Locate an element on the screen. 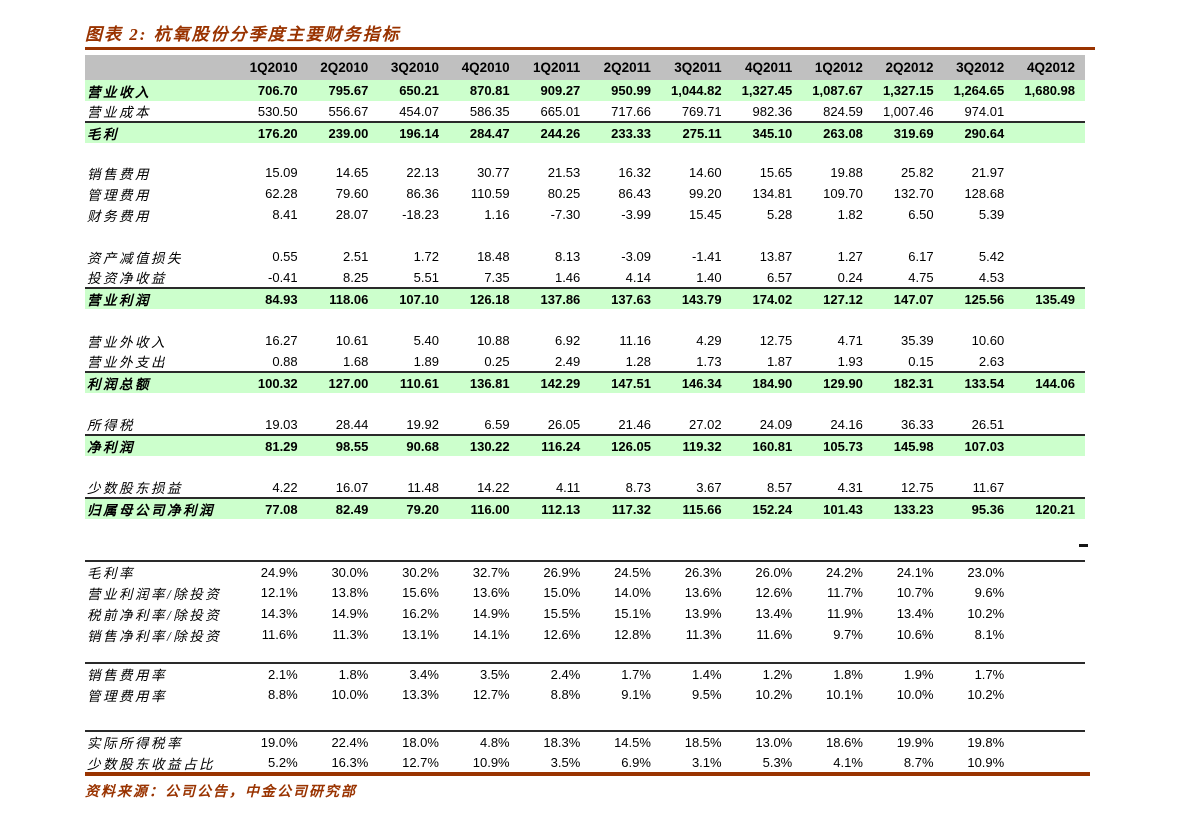 The width and height of the screenshot is (1191, 819). value-cell: -1.41 is located at coordinates (706, 256).